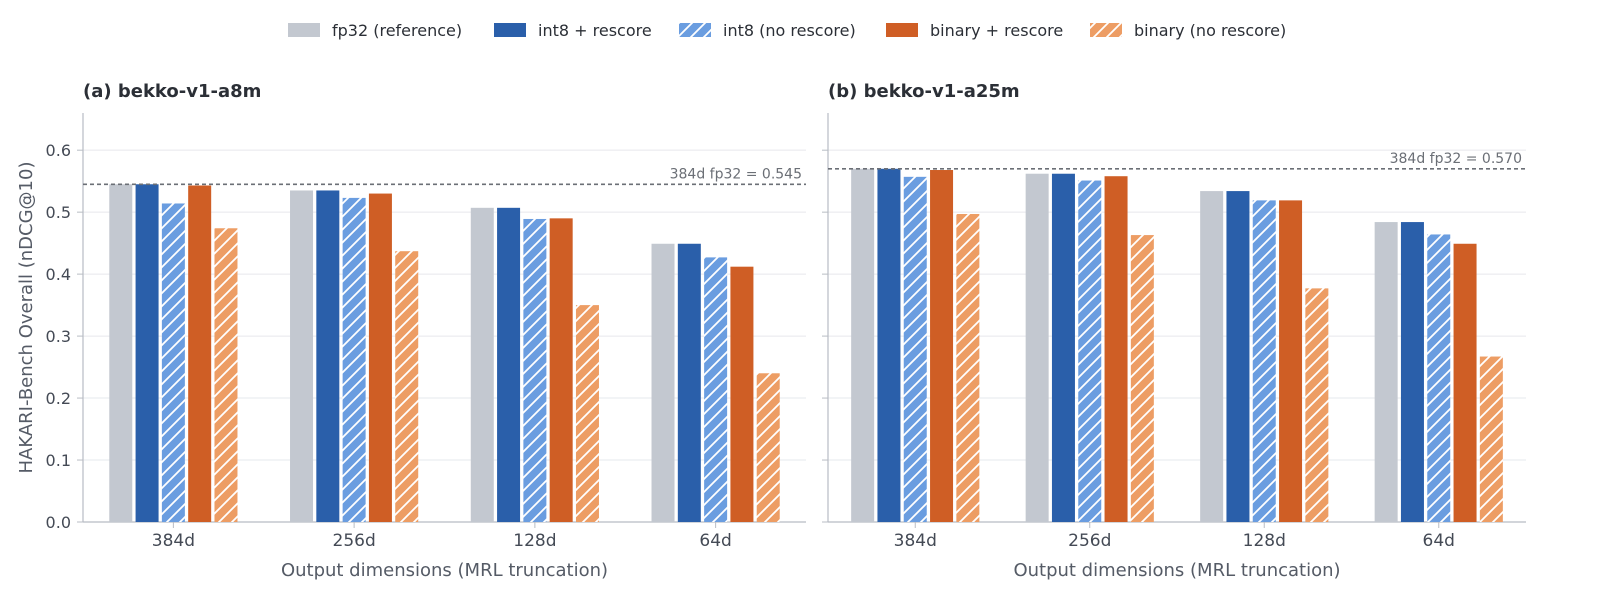 The height and width of the screenshot is (606, 1600). Describe the element at coordinates (58, 460) in the screenshot. I see `y-tick-label: 0.1` at that location.